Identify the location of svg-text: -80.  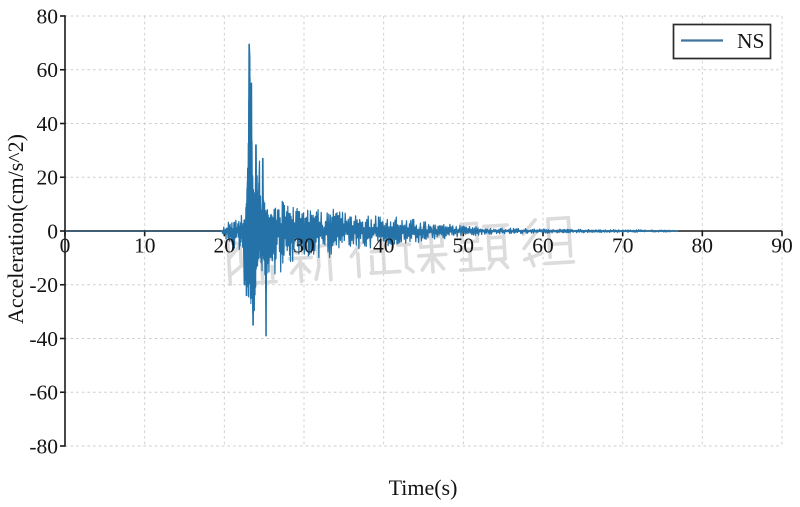
(43, 446).